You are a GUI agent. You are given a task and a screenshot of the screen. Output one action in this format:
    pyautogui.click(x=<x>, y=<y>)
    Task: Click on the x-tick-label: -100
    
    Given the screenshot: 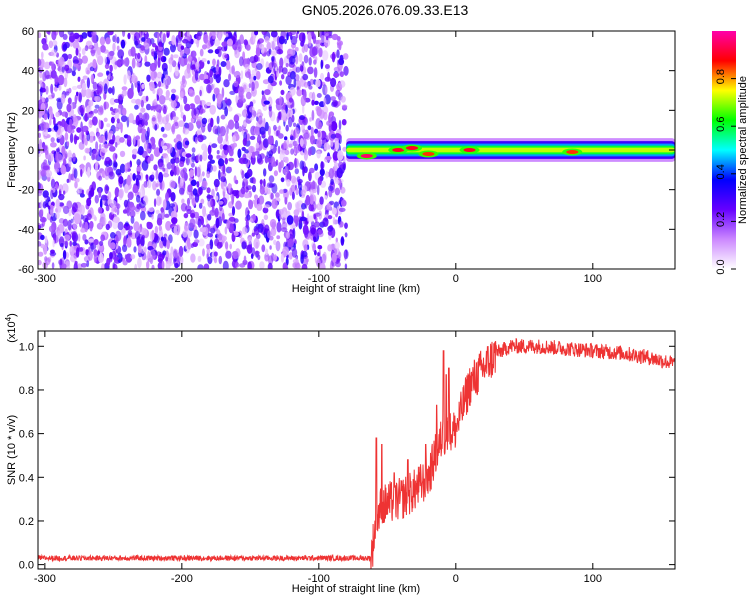 What is the action you would take?
    pyautogui.click(x=319, y=579)
    